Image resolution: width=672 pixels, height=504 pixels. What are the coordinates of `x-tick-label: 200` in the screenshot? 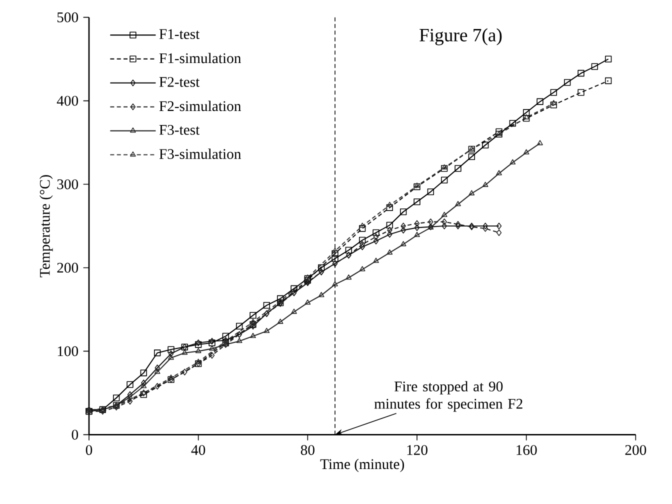 It's located at (635, 450).